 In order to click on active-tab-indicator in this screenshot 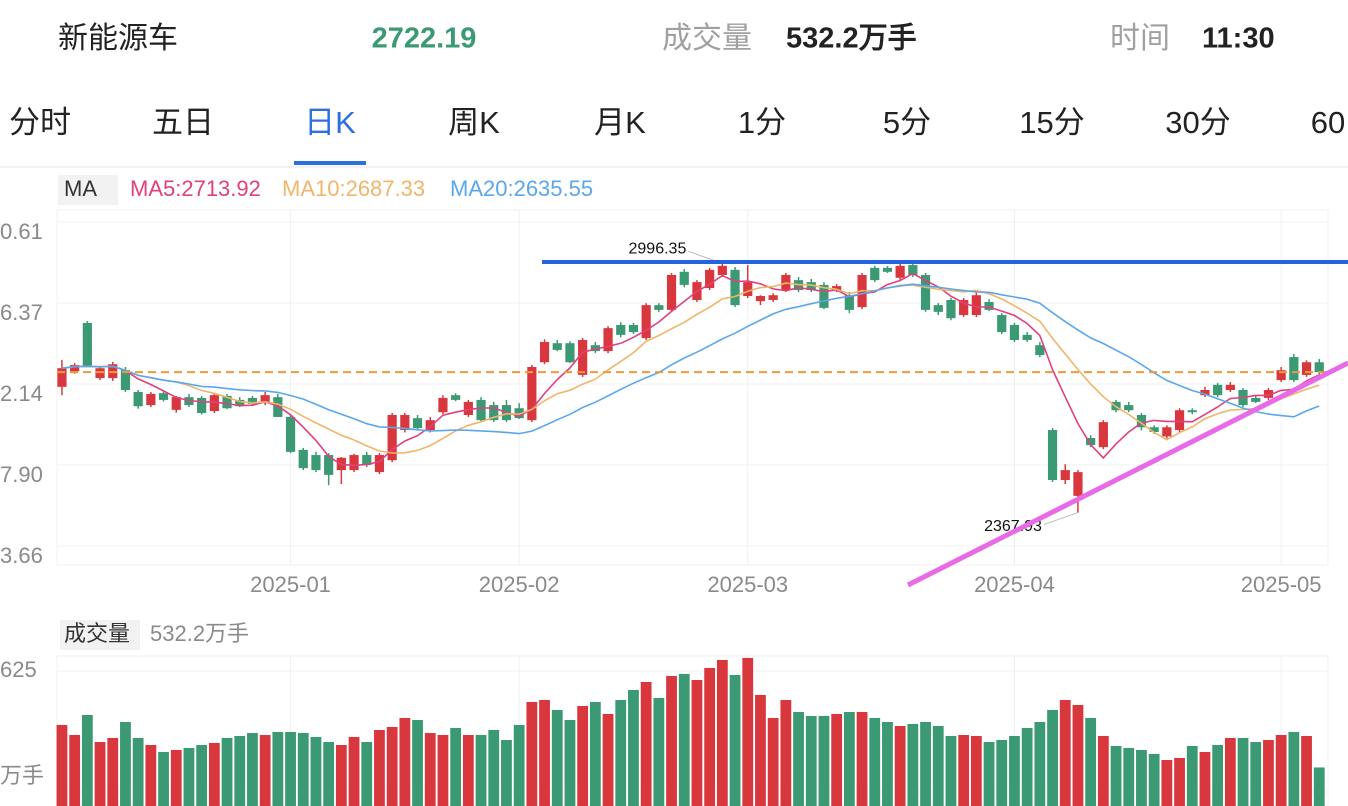, I will do `click(330, 163)`.